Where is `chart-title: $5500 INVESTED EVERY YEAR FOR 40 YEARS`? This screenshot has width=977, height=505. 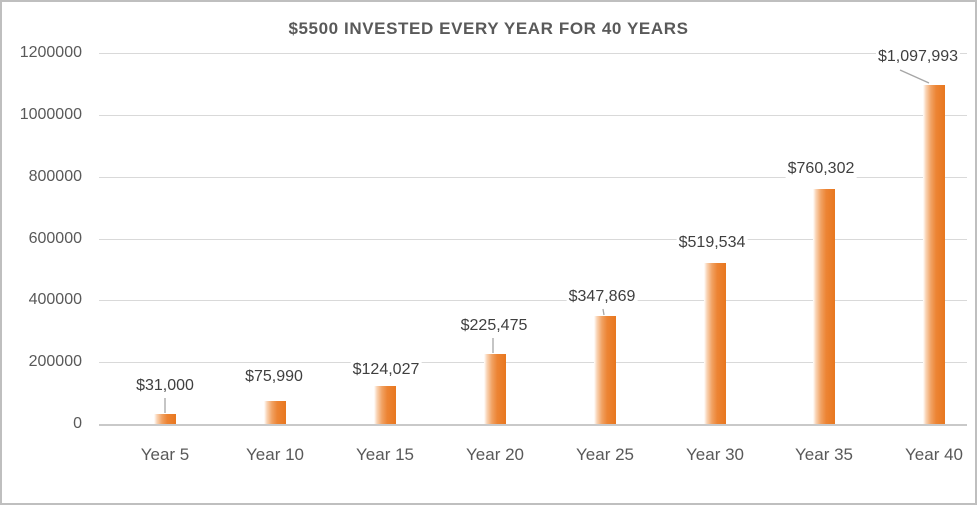 chart-title: $5500 INVESTED EVERY YEAR FOR 40 YEARS is located at coordinates (488, 28).